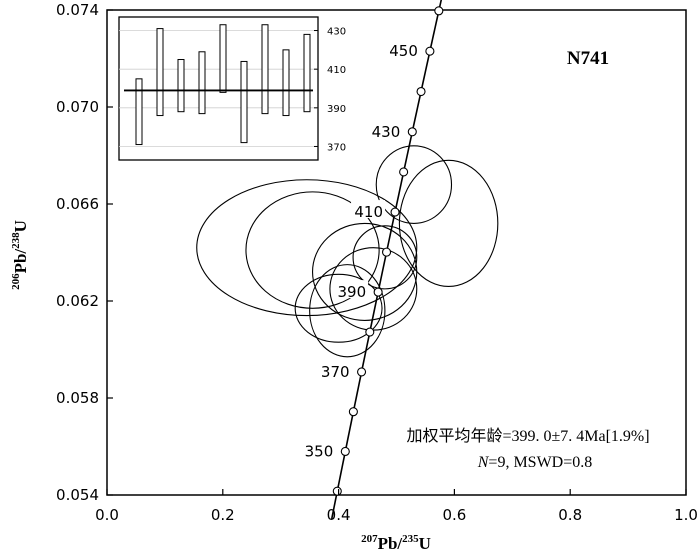  What do you see at coordinates (540, 462) in the screenshot?
I see `n-mswd-value: =9, MSWD=0.8` at bounding box center [540, 462].